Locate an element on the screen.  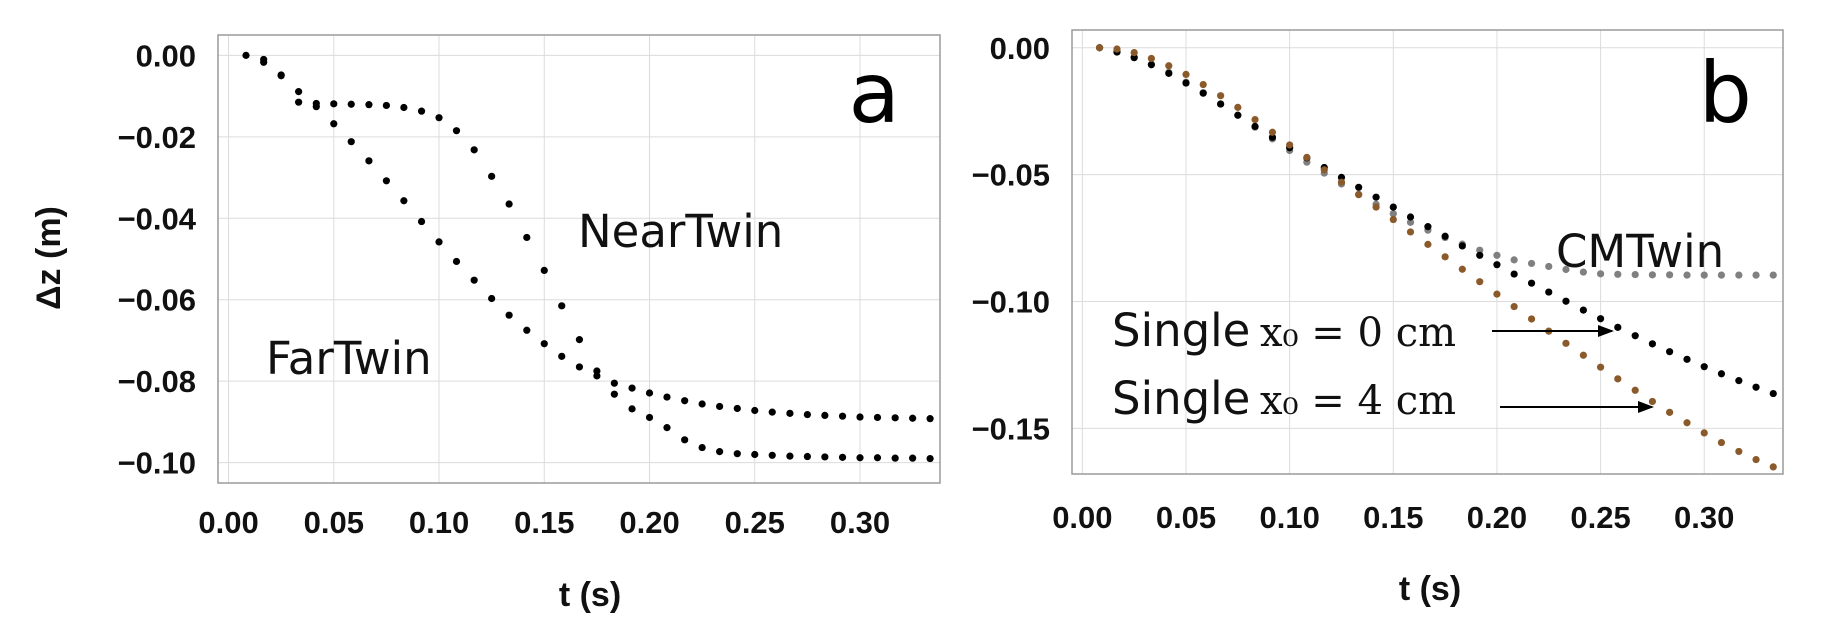
panel-b-x-tick-label: 0.25 is located at coordinates (1600, 517).